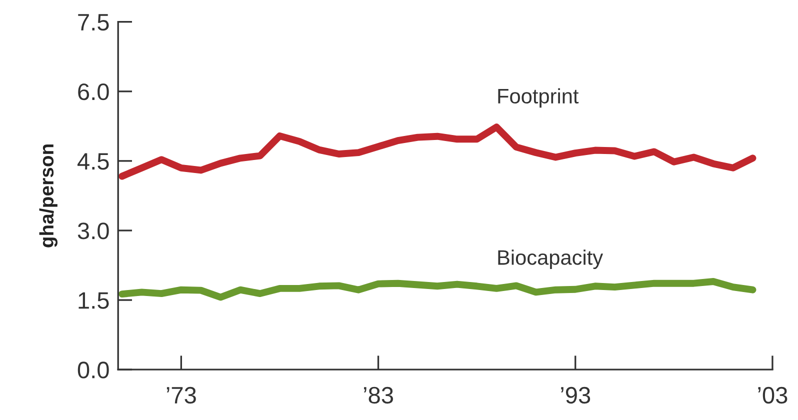  Describe the element at coordinates (93, 300) in the screenshot. I see `y-tick-label: 1.5` at that location.